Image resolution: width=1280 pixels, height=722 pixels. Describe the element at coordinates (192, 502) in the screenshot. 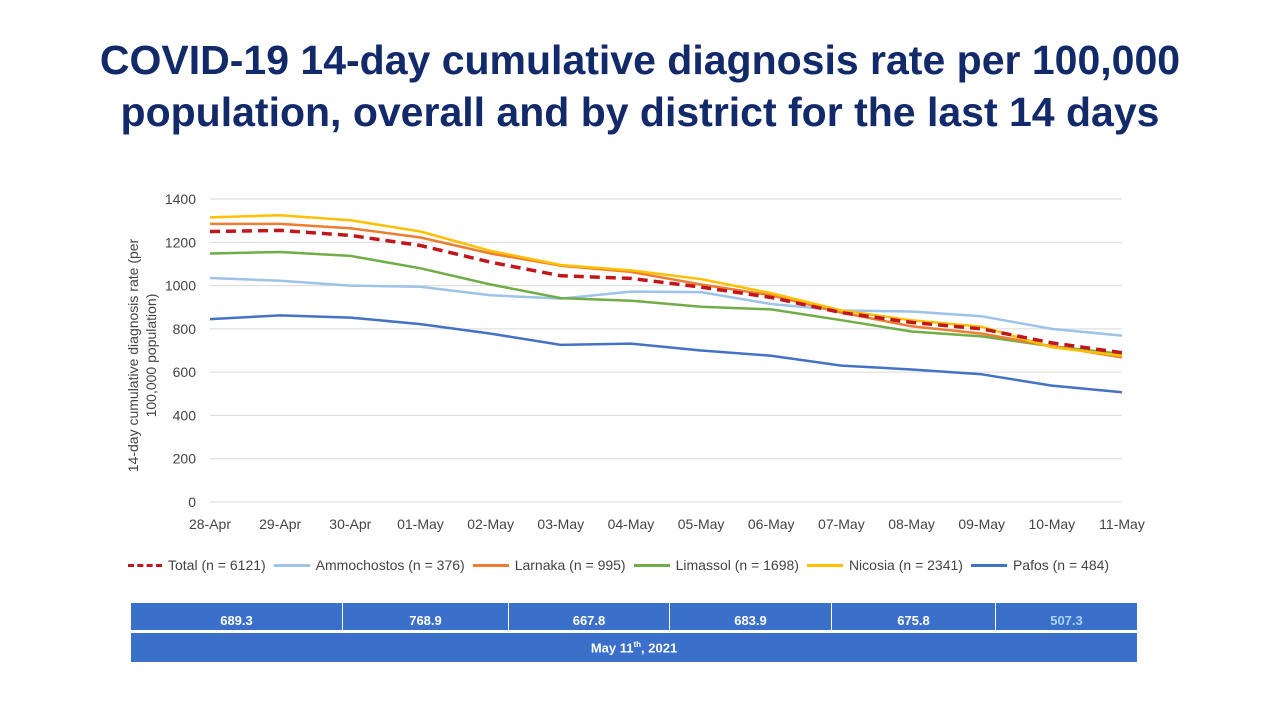

I see `y-tick-label: 0` at that location.